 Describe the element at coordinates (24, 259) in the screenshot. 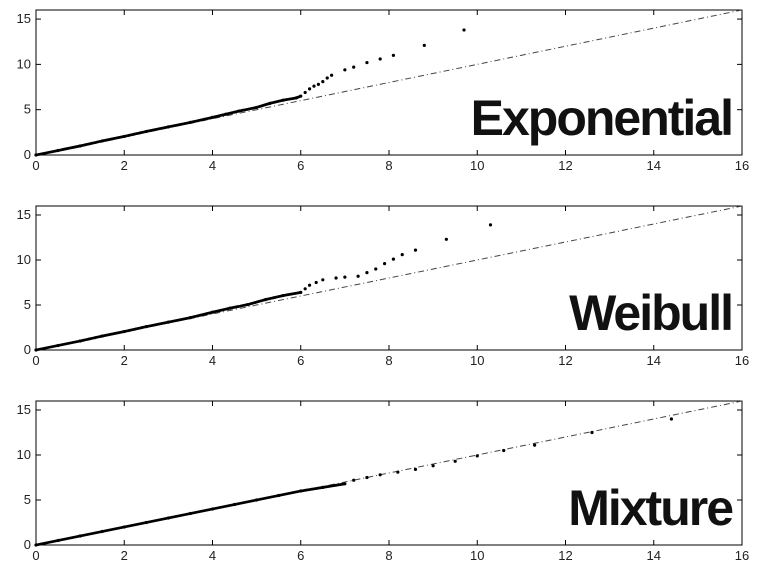

I see `weibull-y-tick-label: 10` at that location.